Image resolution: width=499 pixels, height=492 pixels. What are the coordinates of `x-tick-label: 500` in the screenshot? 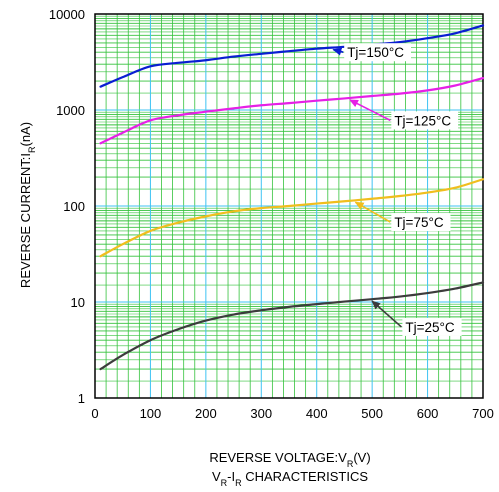 It's located at (372, 413).